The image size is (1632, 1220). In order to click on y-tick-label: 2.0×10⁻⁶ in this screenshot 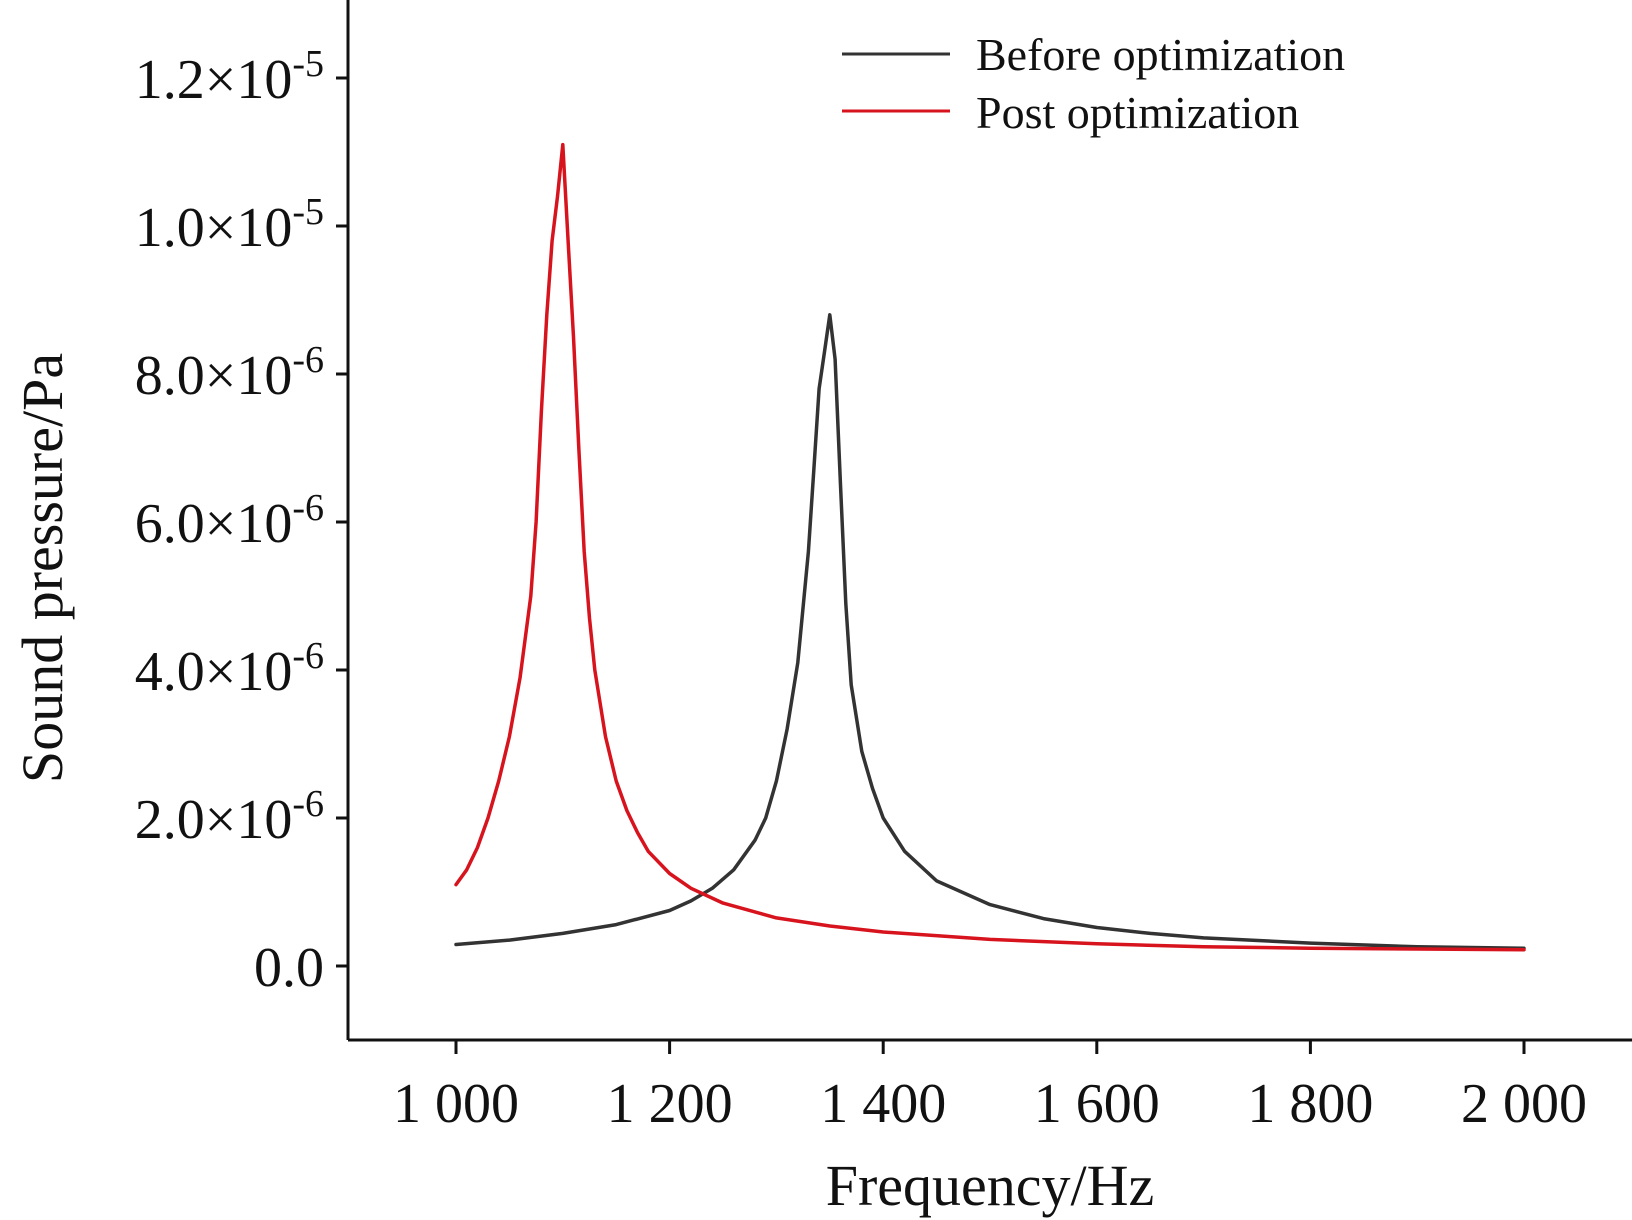, I will do `click(229, 817)`.